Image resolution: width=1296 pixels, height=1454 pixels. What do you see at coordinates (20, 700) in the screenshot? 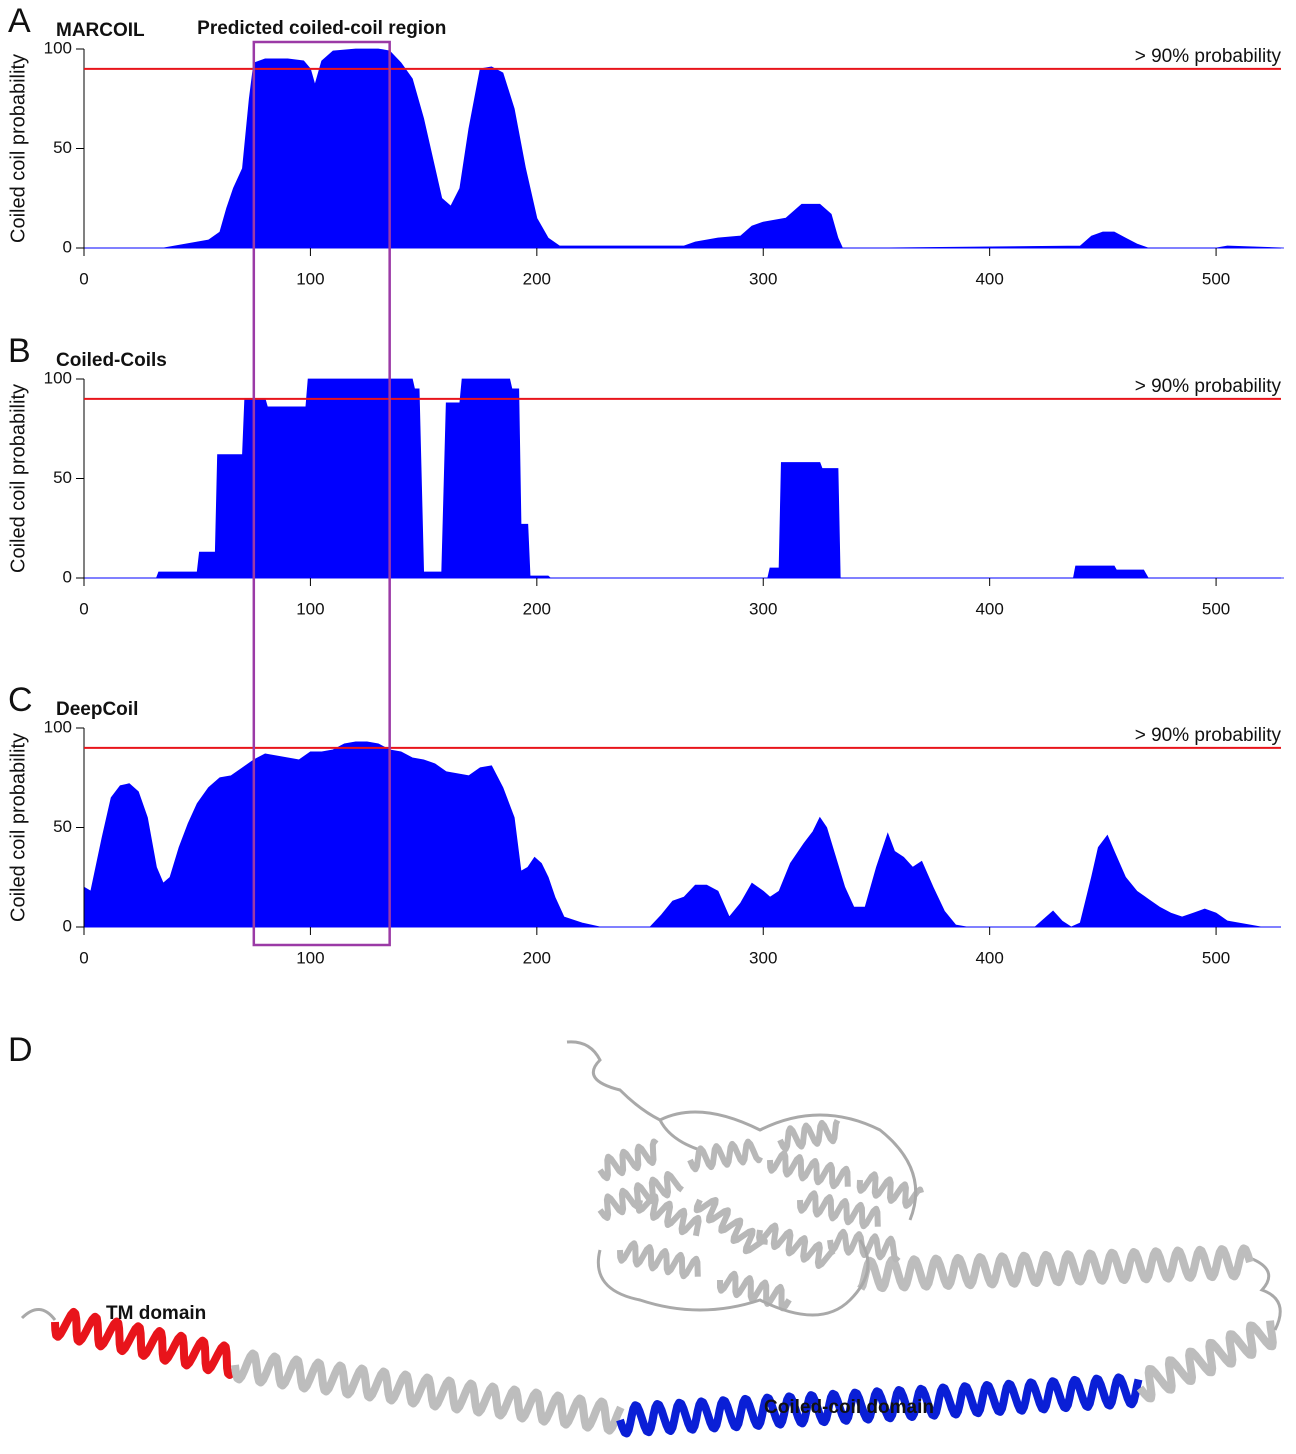
I see `panel-letter: C` at bounding box center [20, 700].